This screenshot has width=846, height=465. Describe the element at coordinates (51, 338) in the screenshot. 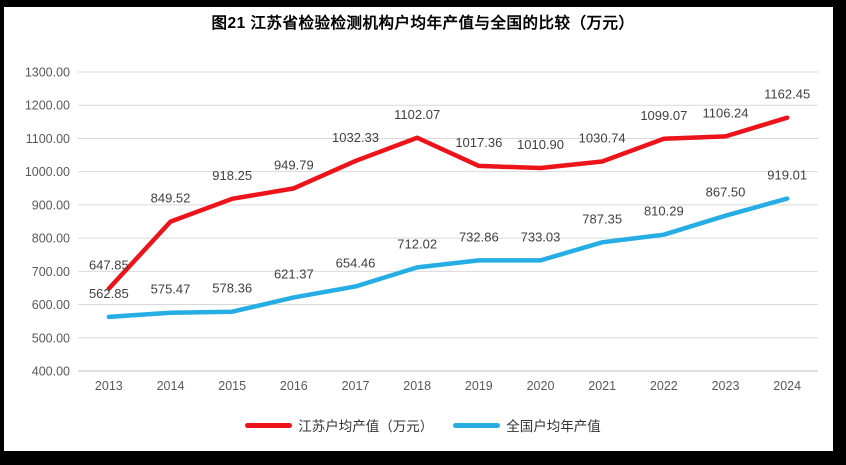

I see `svg-text: 500.00` at that location.